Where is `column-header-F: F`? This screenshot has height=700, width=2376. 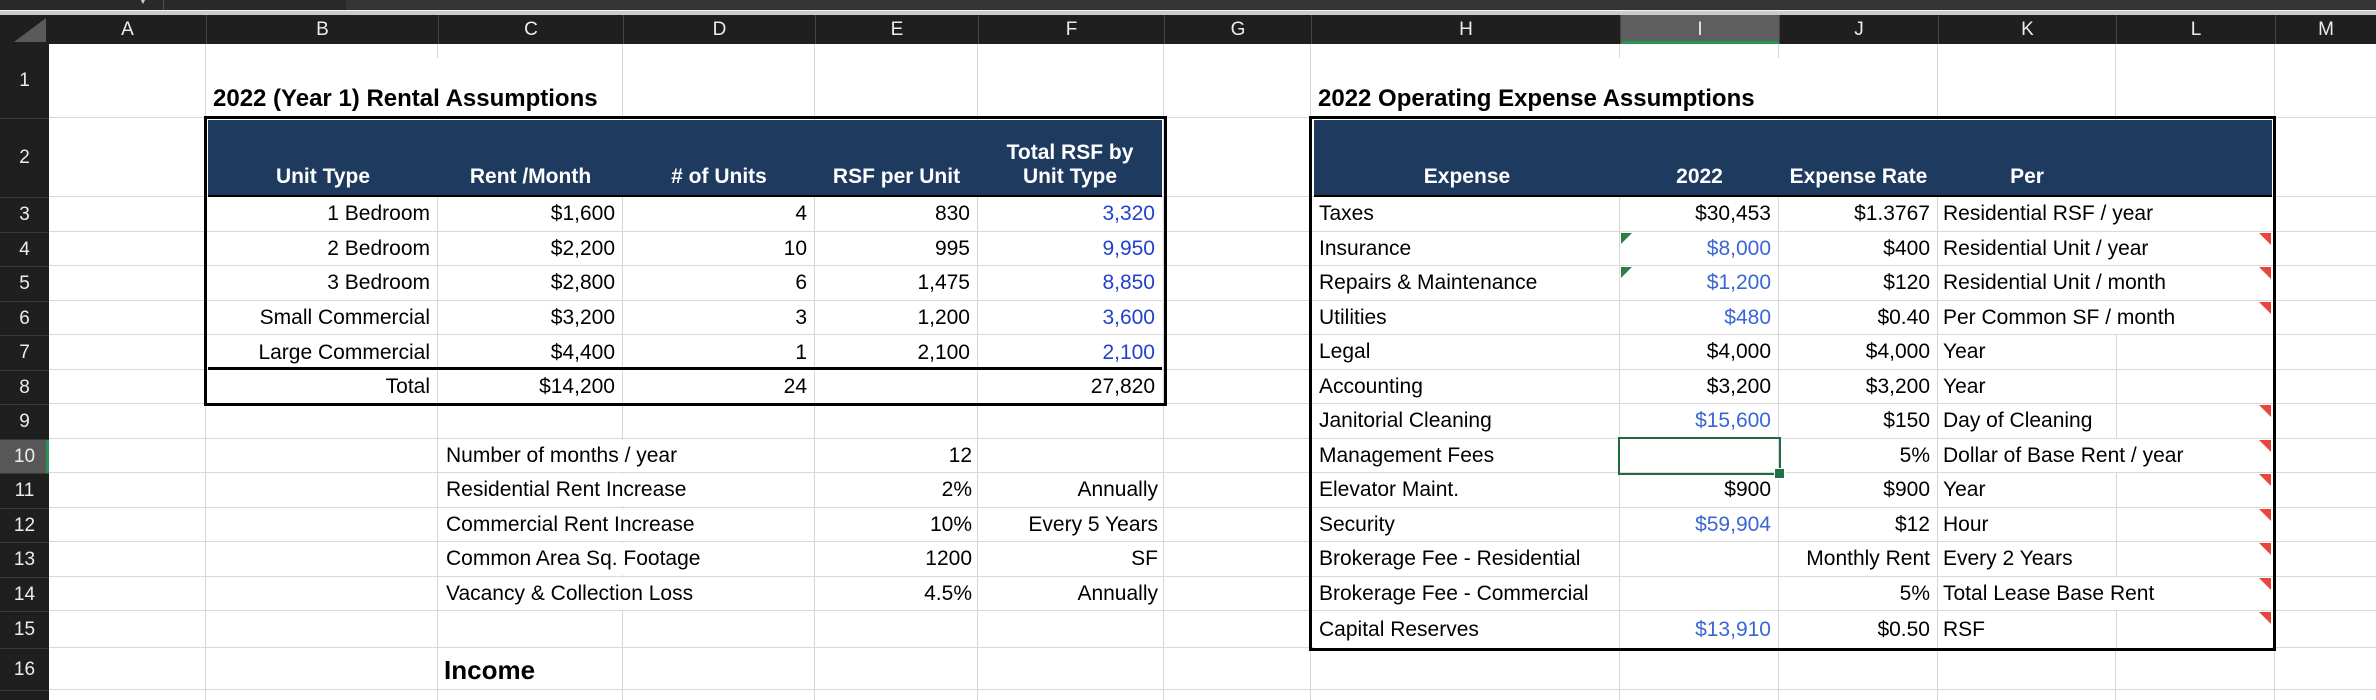
column-header-F: F is located at coordinates (1071, 29).